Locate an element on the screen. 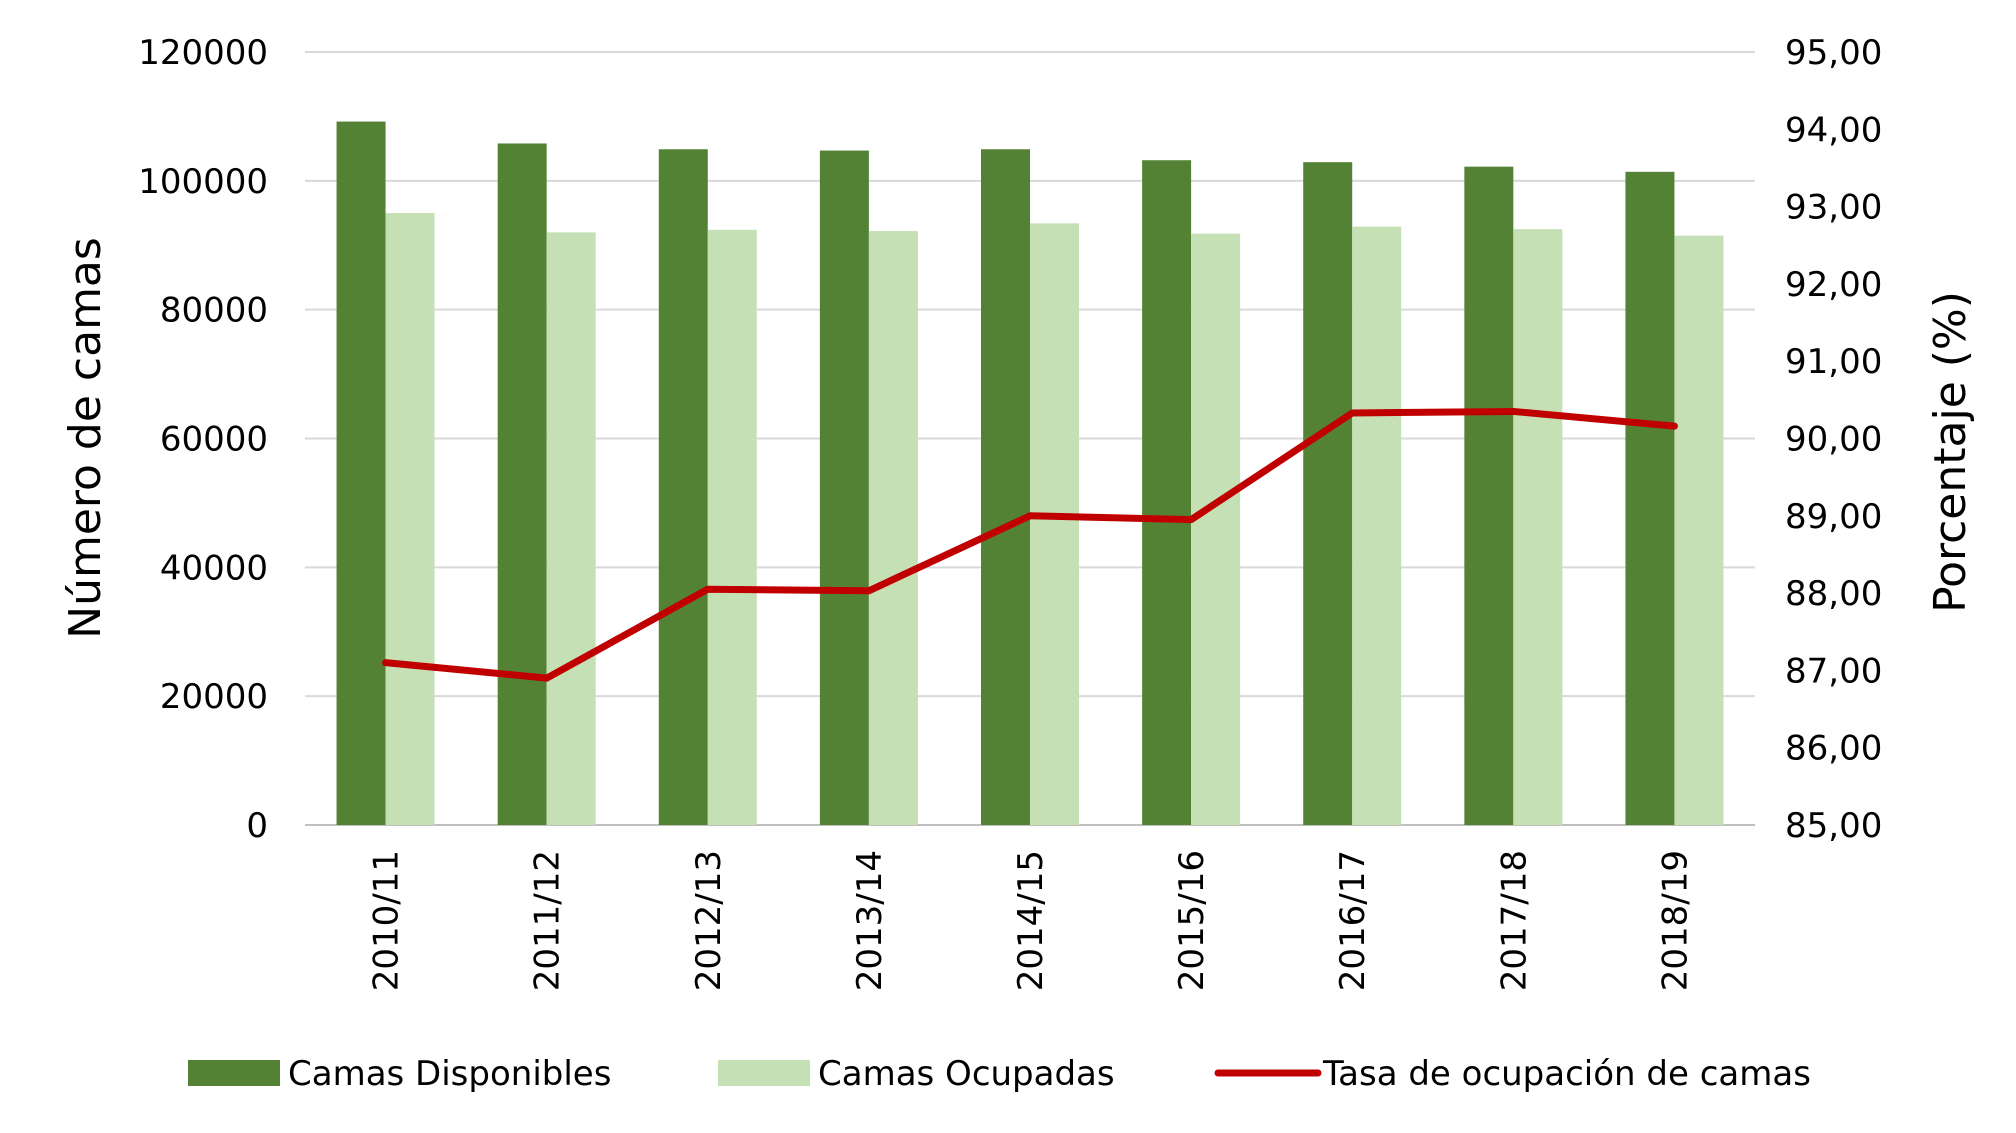 The image size is (2016, 1133). x-tick-label: 2012/13 is located at coordinates (709, 920).